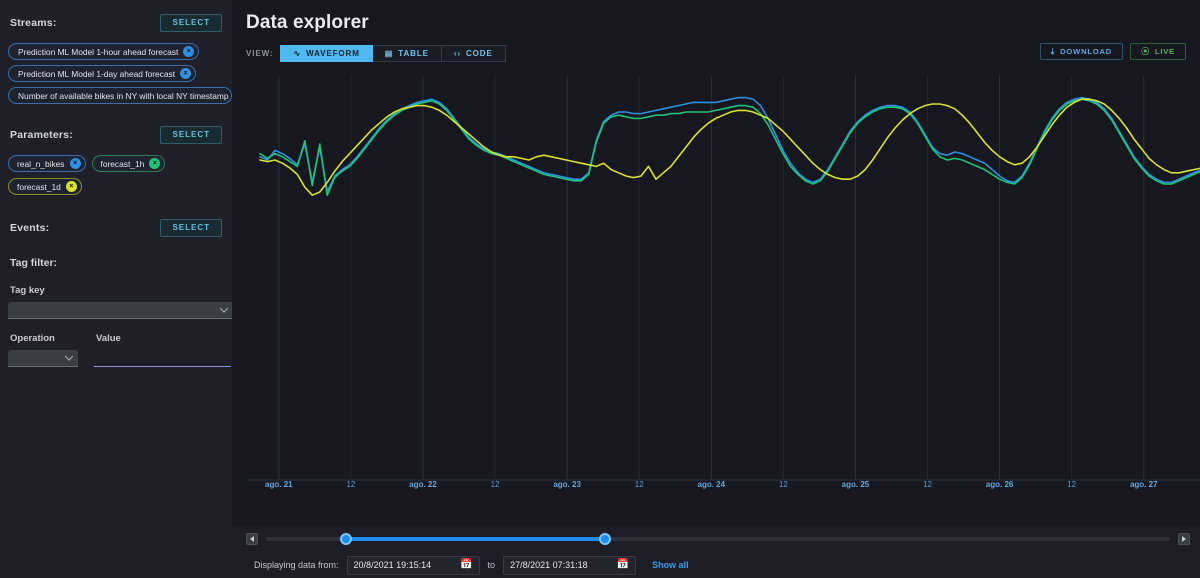 Image resolution: width=1200 pixels, height=578 pixels. I want to click on date-from-value: 20/8/2021 19:15:14, so click(392, 565).